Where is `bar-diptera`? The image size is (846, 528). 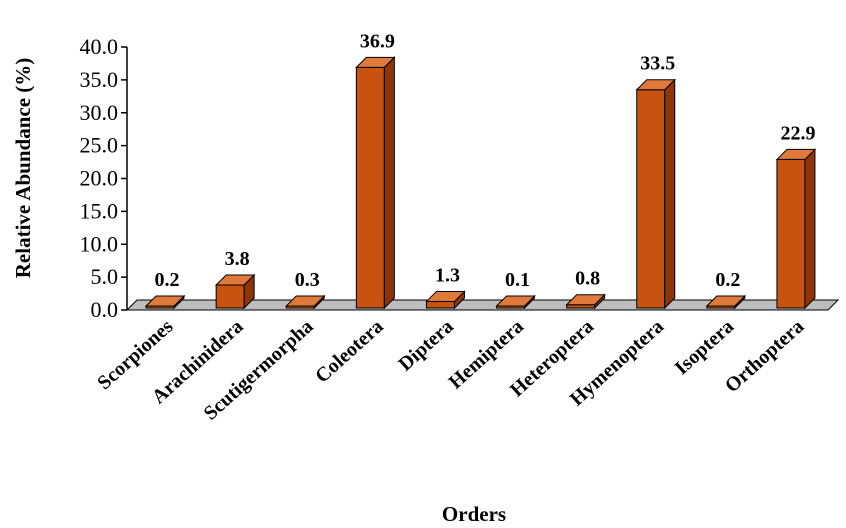
bar-diptera is located at coordinates (445, 300).